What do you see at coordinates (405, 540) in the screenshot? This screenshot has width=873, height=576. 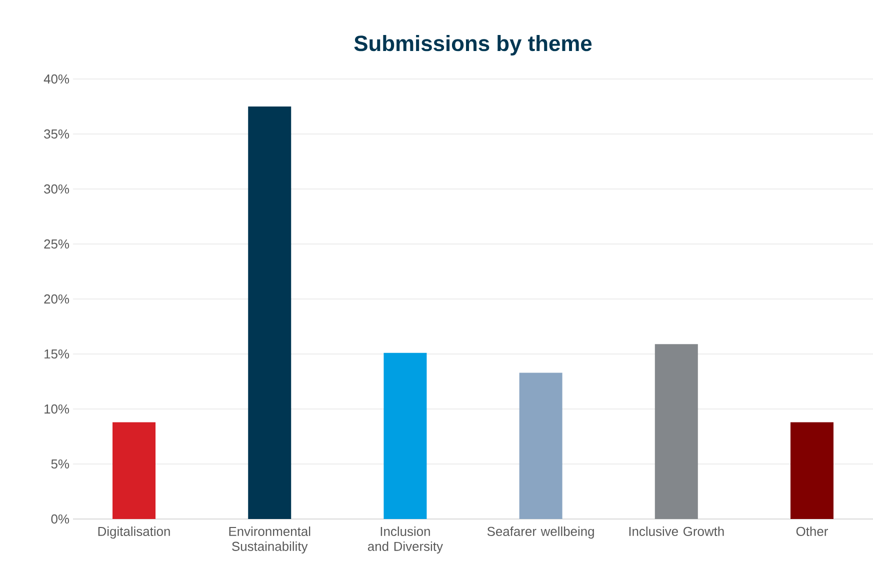 I see `x-tick-label: Inclusion and Diversity` at bounding box center [405, 540].